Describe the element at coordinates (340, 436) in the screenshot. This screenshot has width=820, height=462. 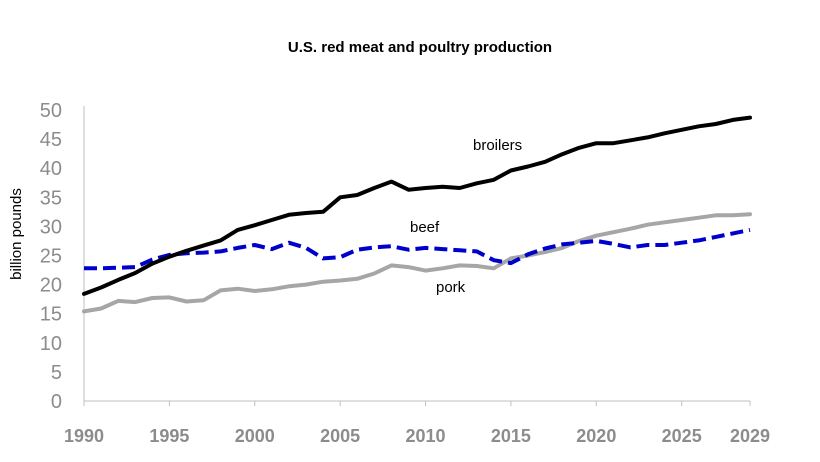
I see `x-tick-label: 2005` at that location.